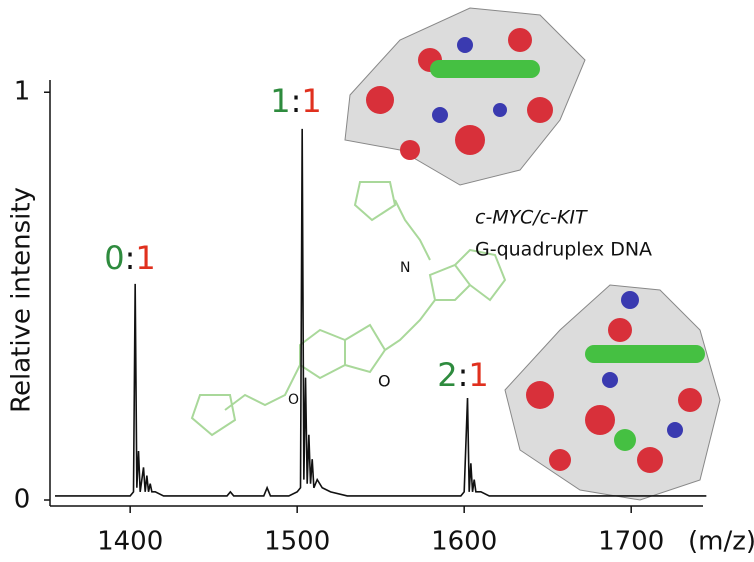 The width and height of the screenshot is (754, 562). Describe the element at coordinates (464, 542) in the screenshot. I see `x-tick-label: 1600` at that location.